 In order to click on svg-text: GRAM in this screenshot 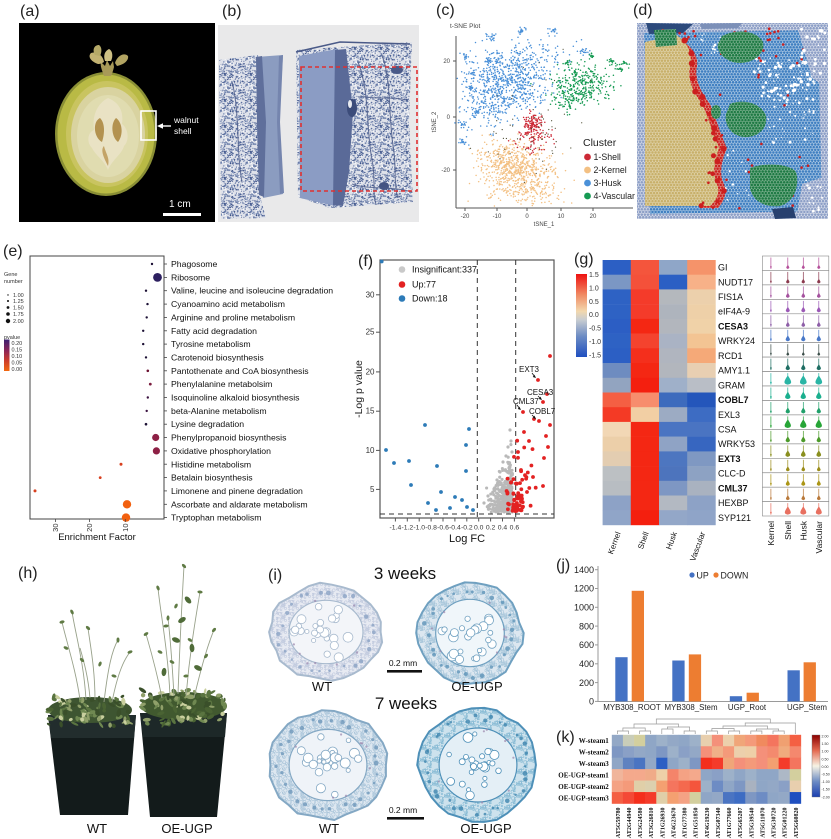, I will do `click(731, 385)`.